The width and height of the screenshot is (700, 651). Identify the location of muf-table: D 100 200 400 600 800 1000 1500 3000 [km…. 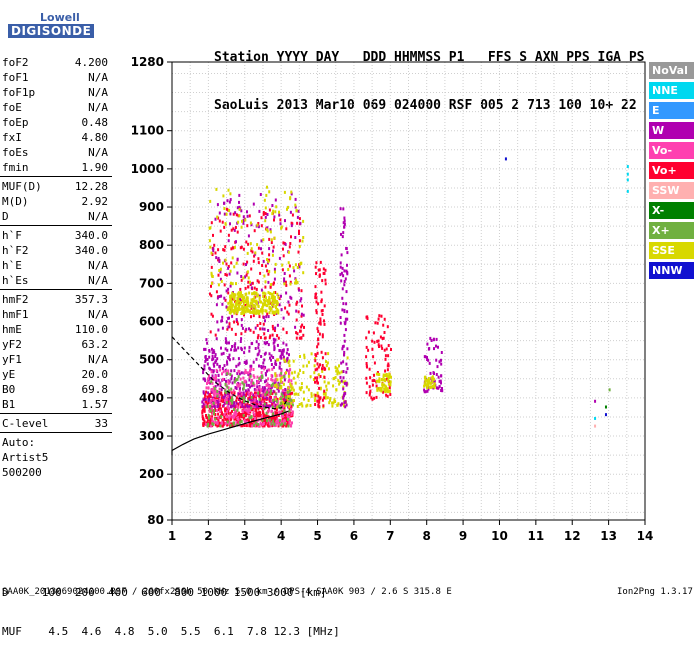
(171, 605).